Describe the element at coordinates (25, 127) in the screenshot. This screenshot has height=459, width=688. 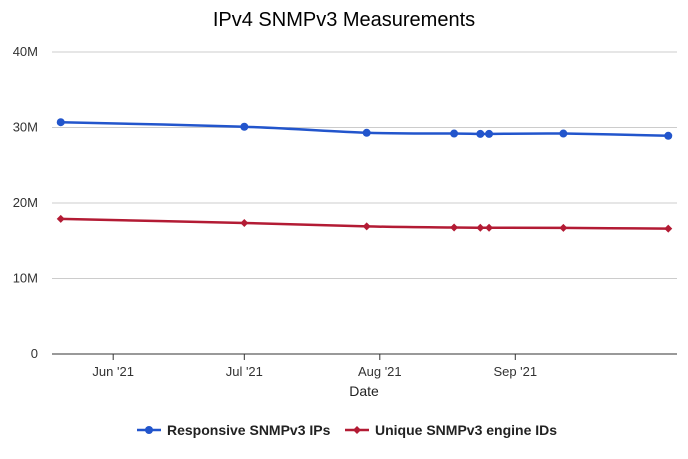
I see `y-tick-label: 30M` at that location.